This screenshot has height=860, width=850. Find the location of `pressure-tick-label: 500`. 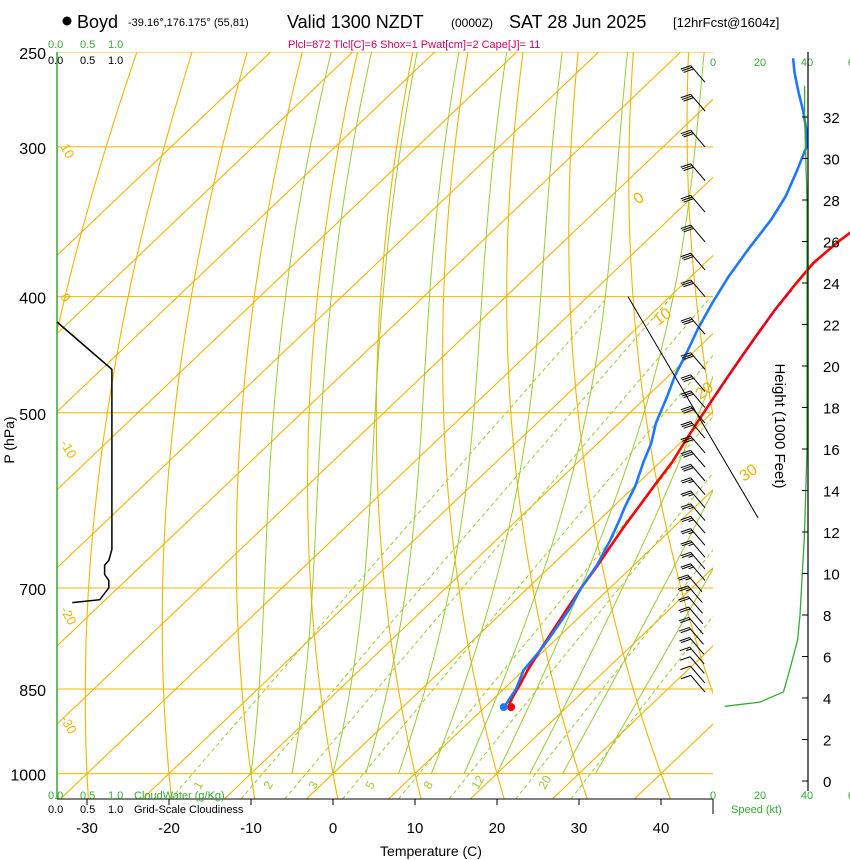

pressure-tick-label: 500 is located at coordinates (32, 415).